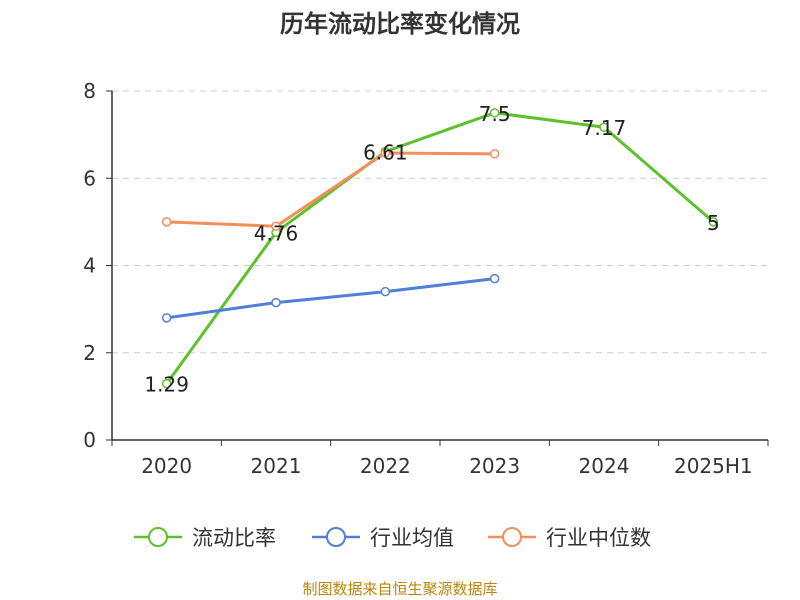 The height and width of the screenshot is (600, 800). Describe the element at coordinates (604, 466) in the screenshot. I see `x-tick-label: 2024` at that location.